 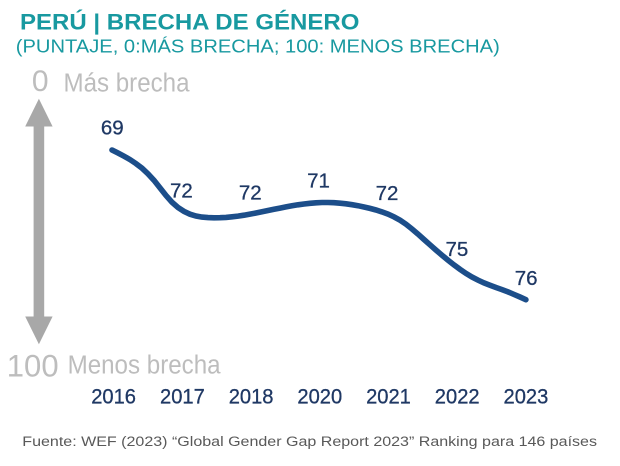 I want to click on svg-text: 69, so click(x=112, y=127).